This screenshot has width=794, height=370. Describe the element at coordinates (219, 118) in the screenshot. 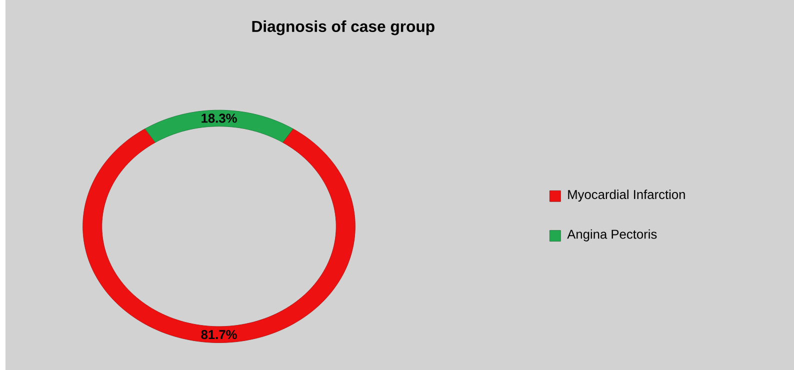

I see `data-label: 18.3%` at that location.